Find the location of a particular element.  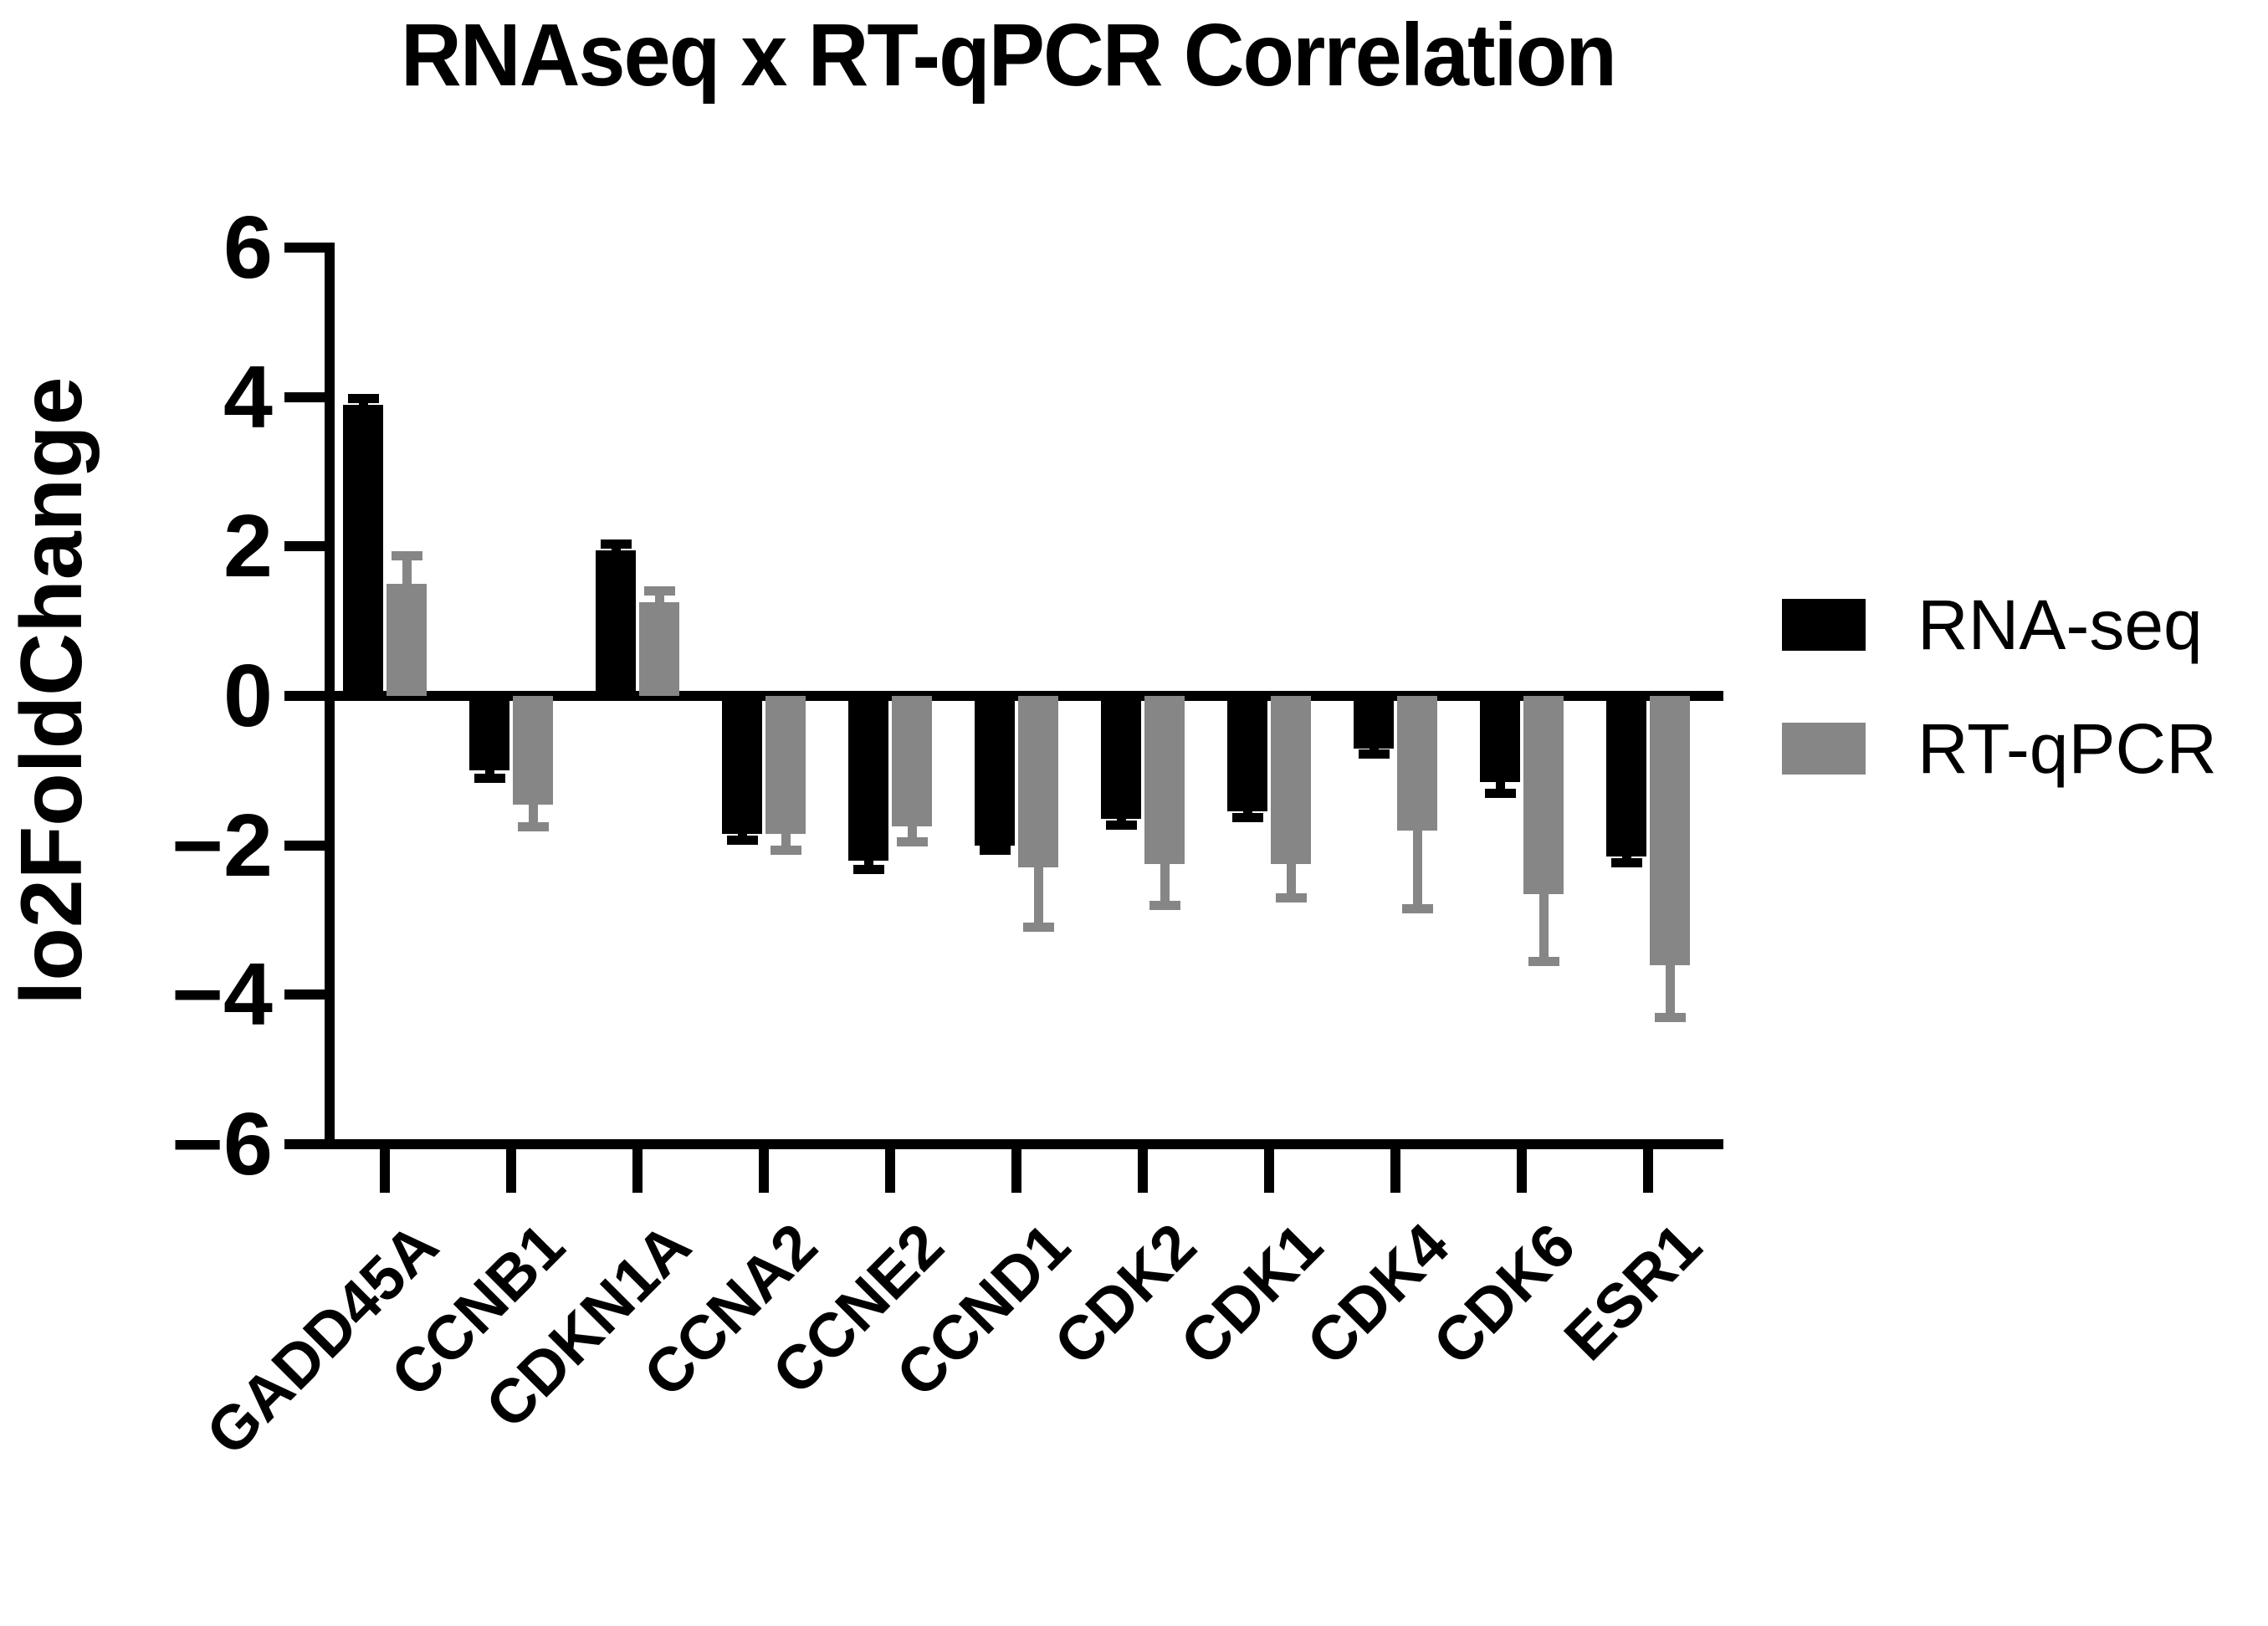

bar-CDK1-RNA-seq is located at coordinates (1247, 754).